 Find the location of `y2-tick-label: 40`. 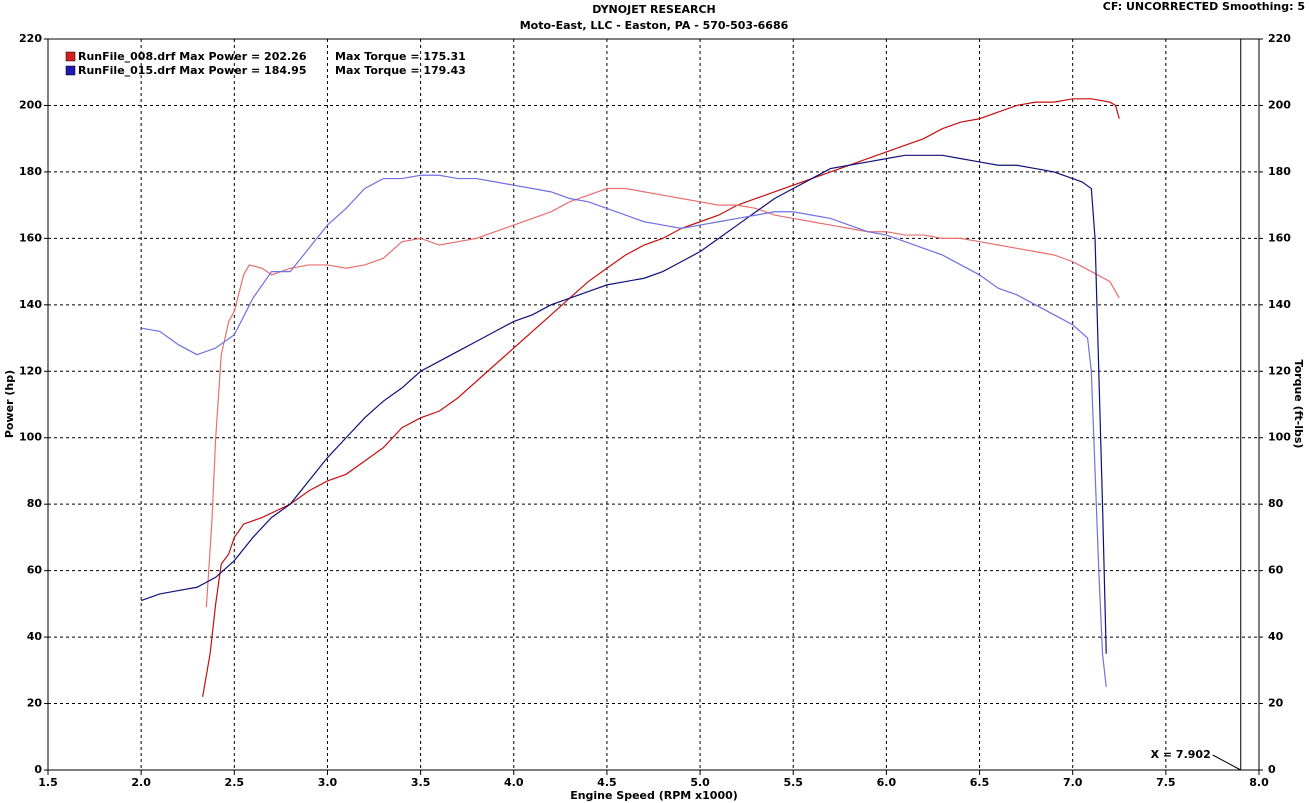

y2-tick-label: 40 is located at coordinates (1276, 636).